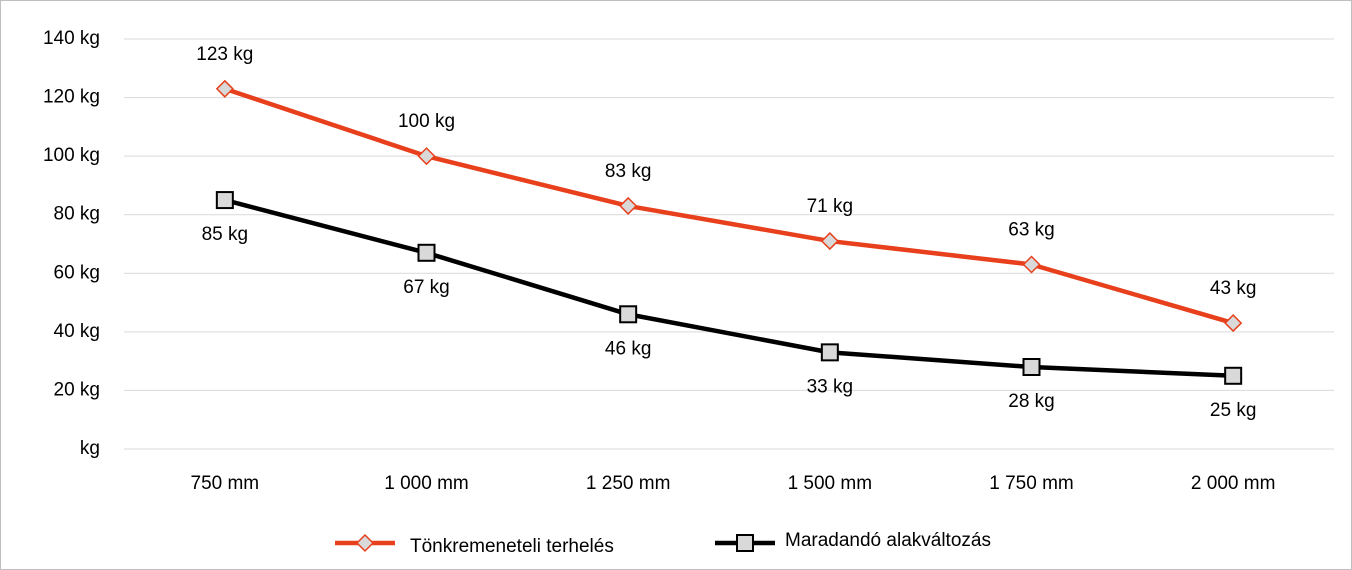  What do you see at coordinates (71, 97) in the screenshot?
I see `y-tick-label: 120 kg` at bounding box center [71, 97].